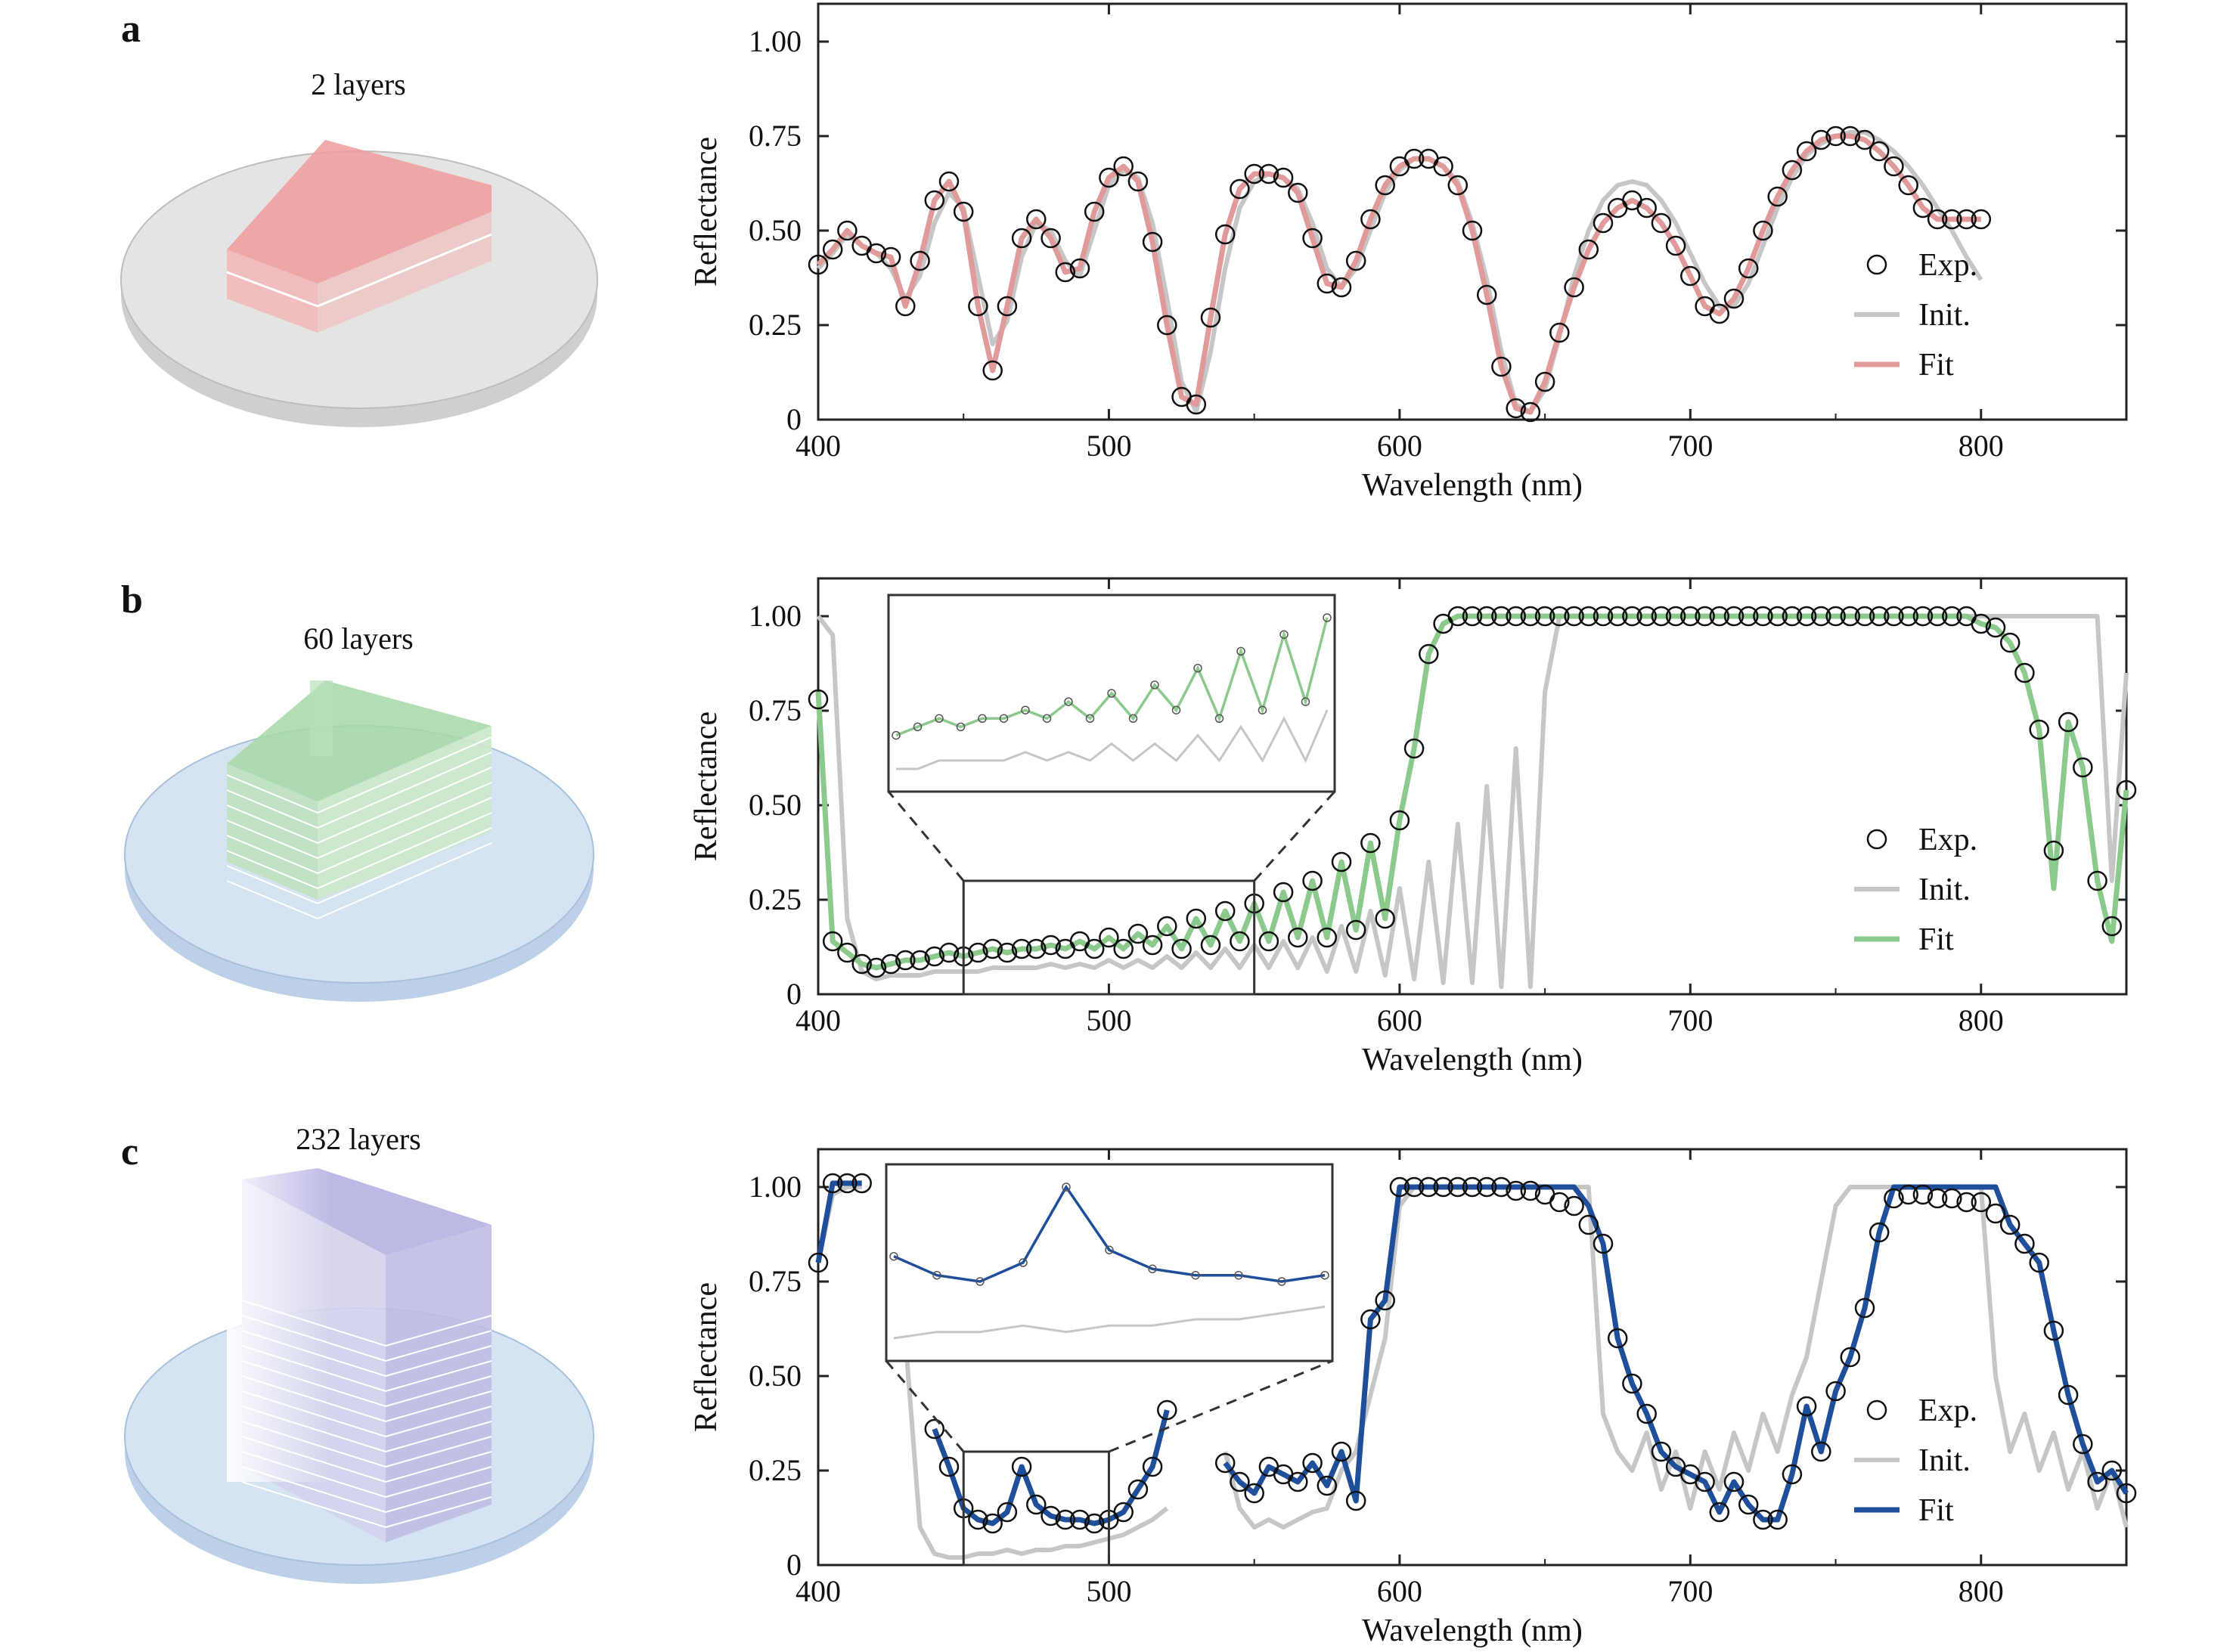 Image resolution: width=2233 pixels, height=1652 pixels. I want to click on y-tick-label: 0.25, so click(775, 325).